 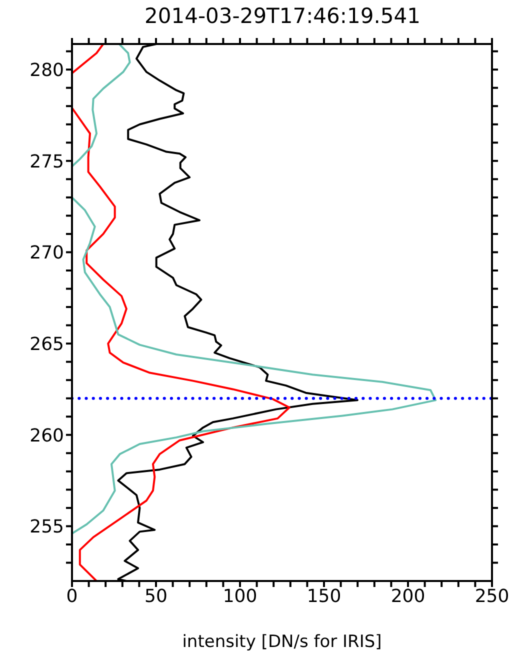 I want to click on y-tick-label: 265, so click(x=47, y=344).